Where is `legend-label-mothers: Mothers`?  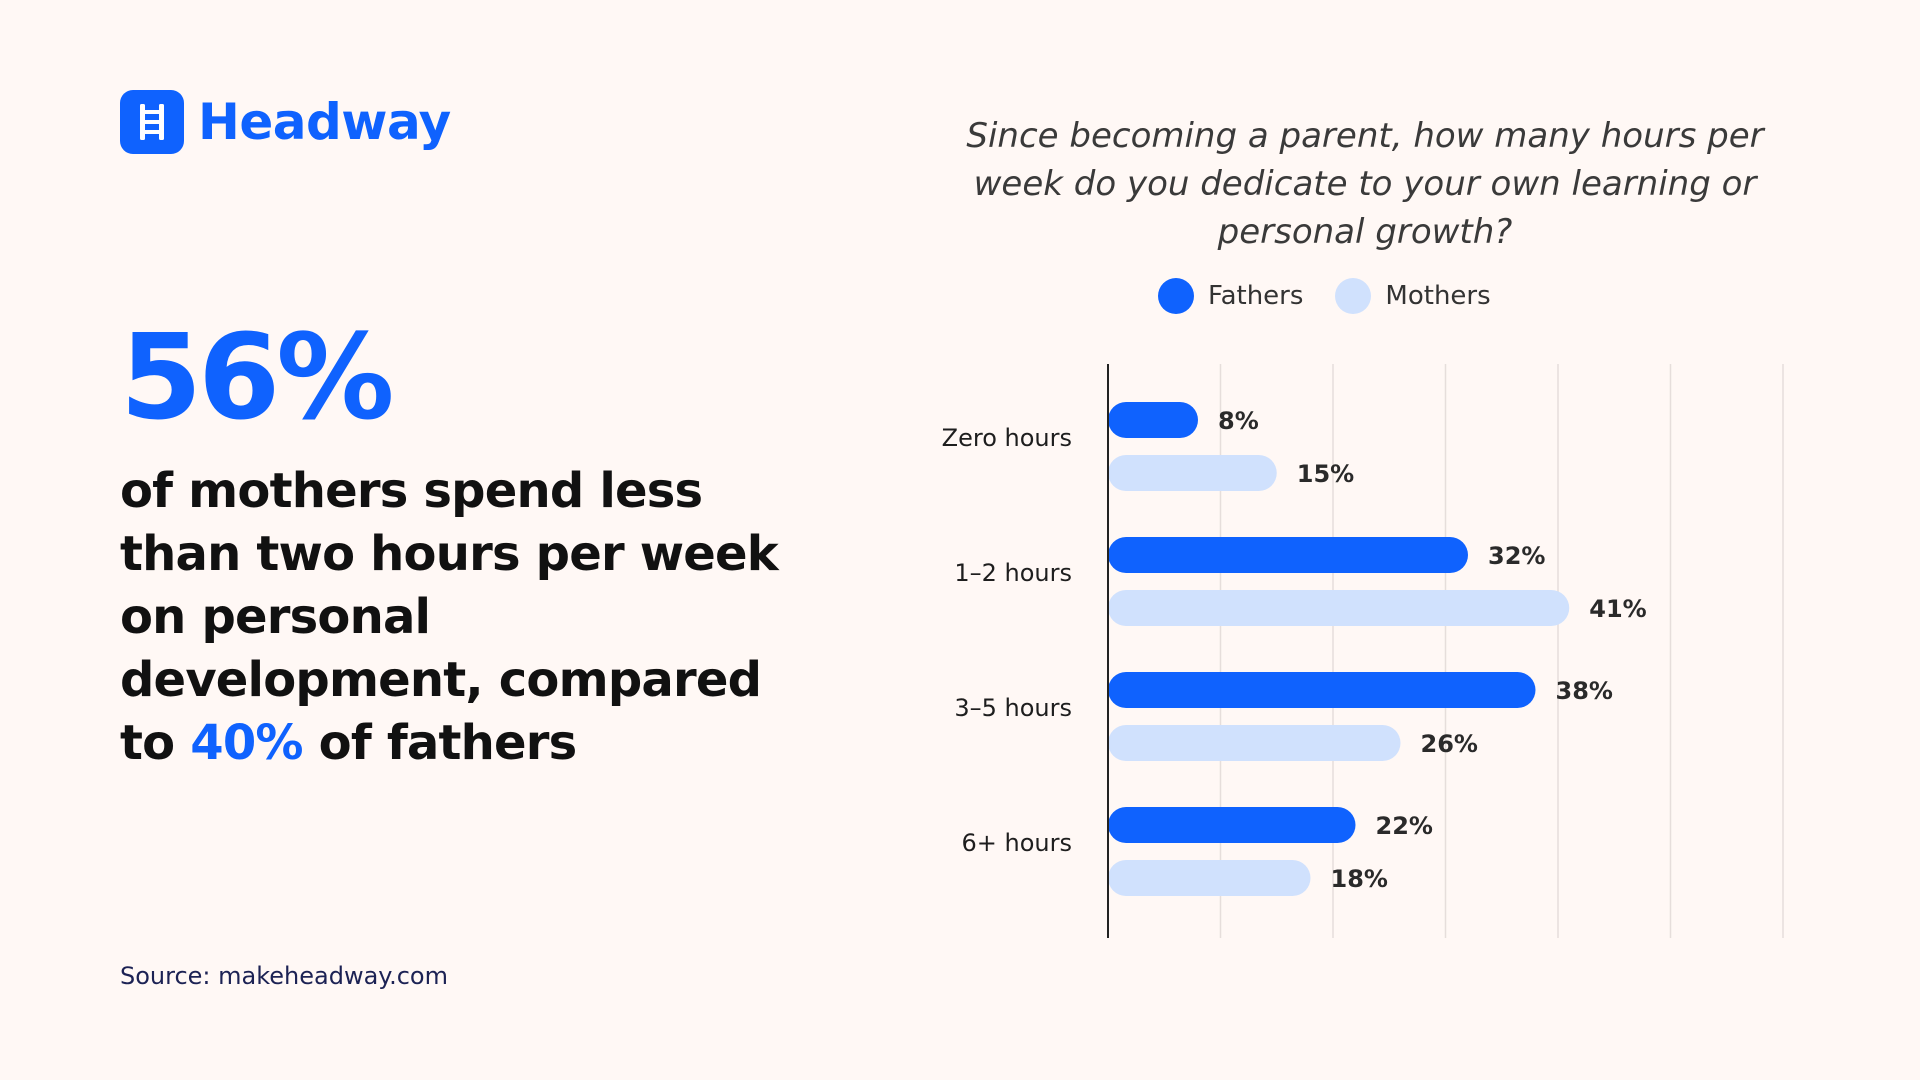 legend-label-mothers: Mothers is located at coordinates (1438, 296).